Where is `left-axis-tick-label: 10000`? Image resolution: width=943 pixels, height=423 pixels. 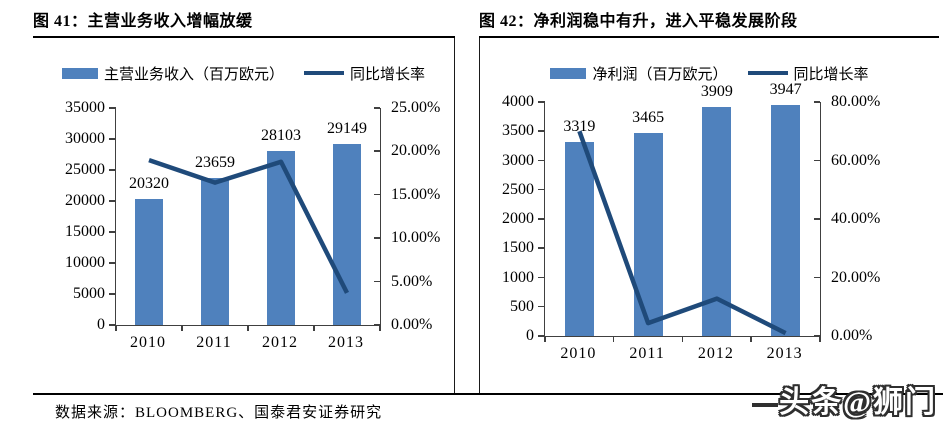
left-axis-tick-label: 10000 is located at coordinates (85, 263).